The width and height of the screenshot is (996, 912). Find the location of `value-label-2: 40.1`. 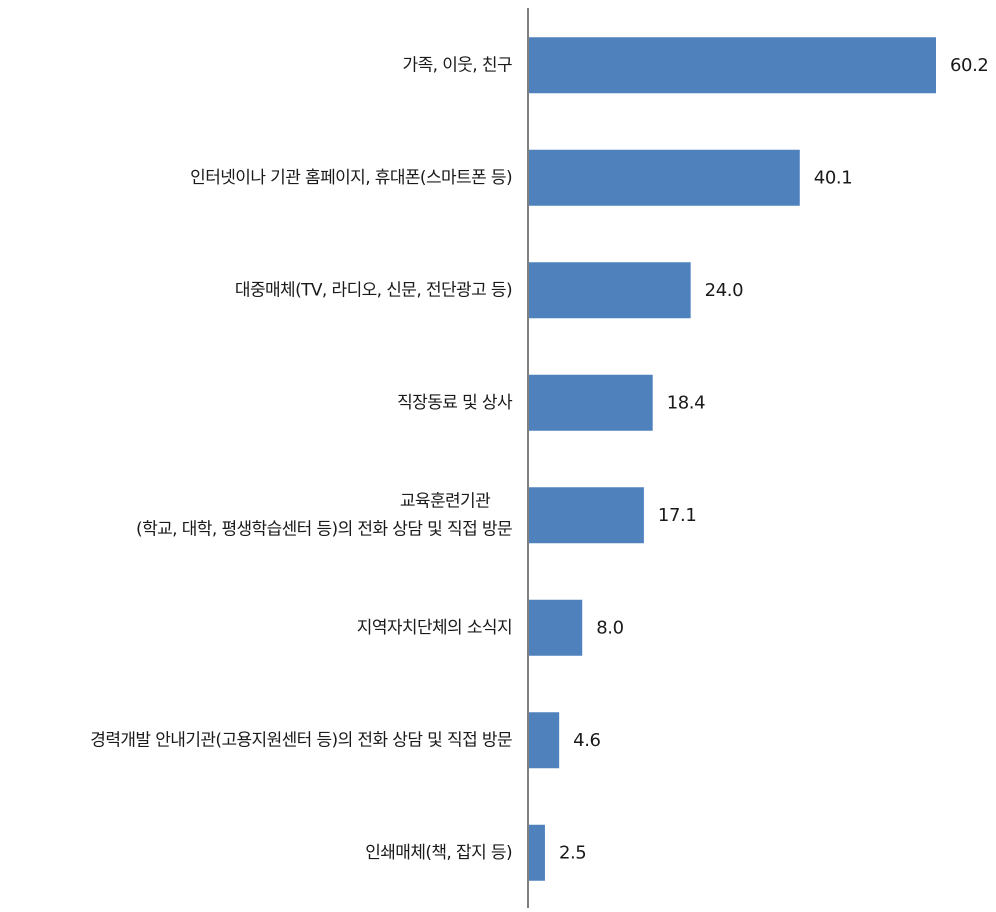

value-label-2: 40.1 is located at coordinates (833, 177).